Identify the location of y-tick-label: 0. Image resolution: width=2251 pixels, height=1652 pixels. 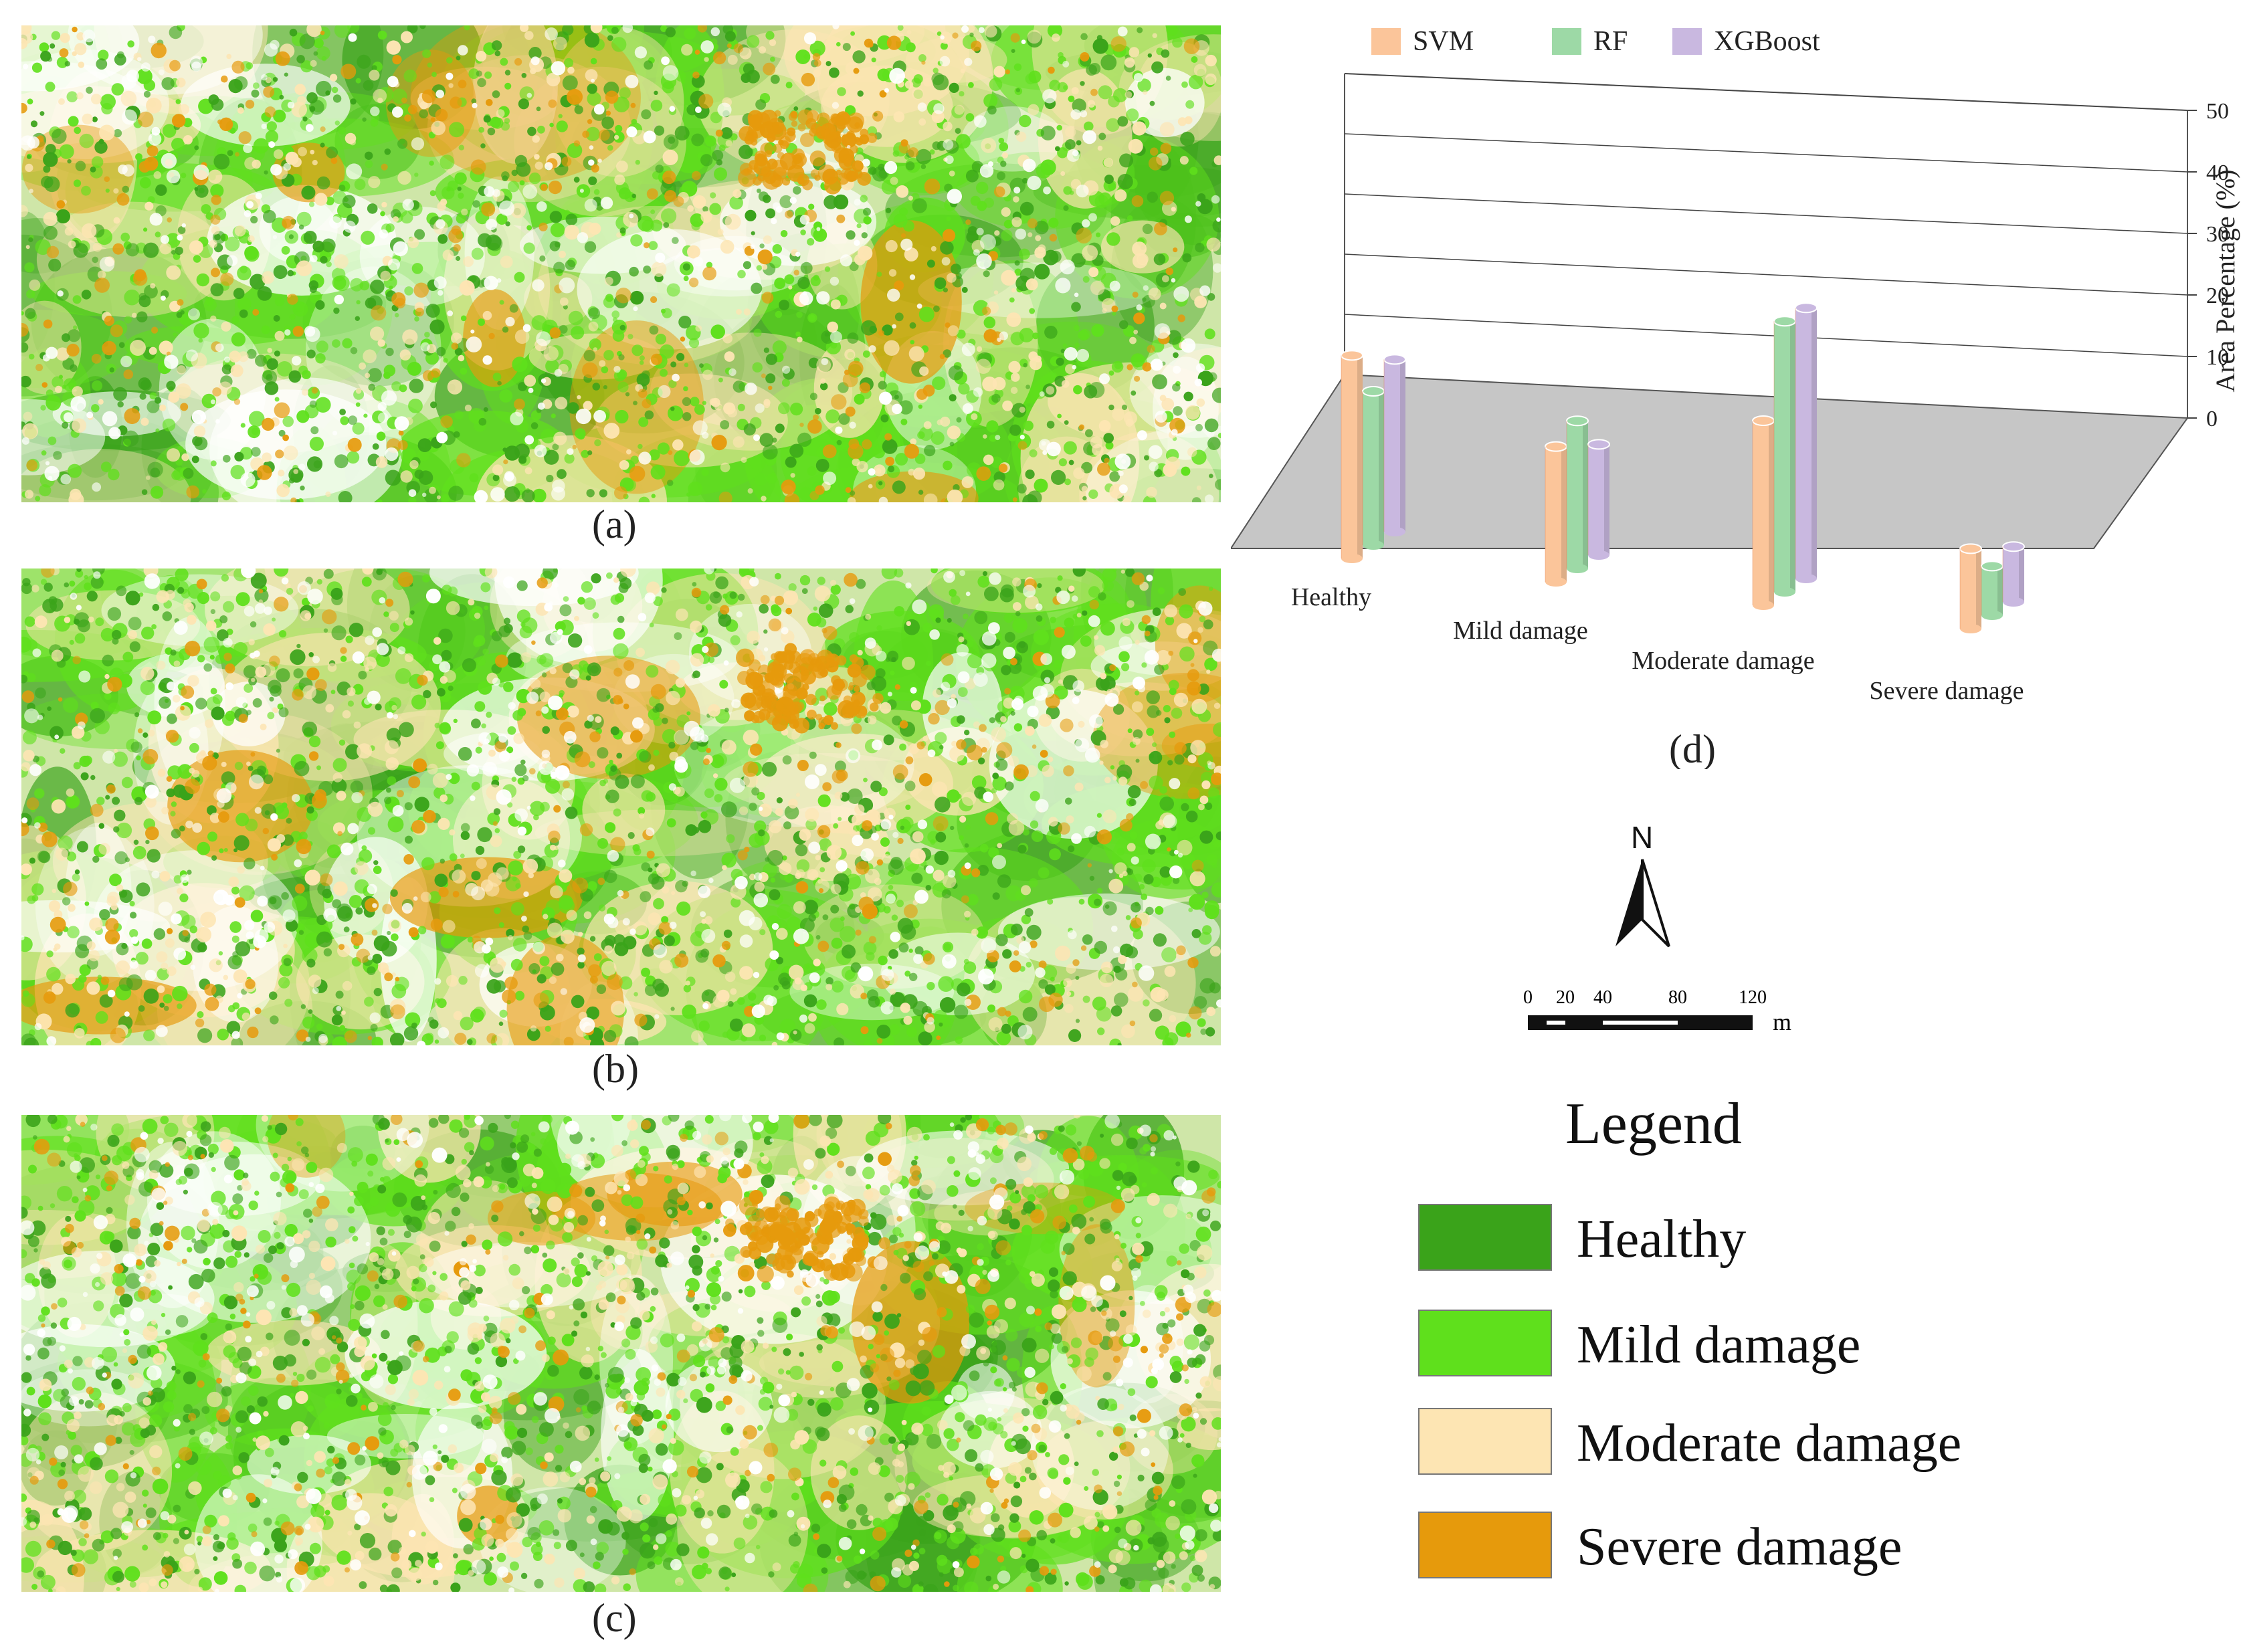
(2212, 419).